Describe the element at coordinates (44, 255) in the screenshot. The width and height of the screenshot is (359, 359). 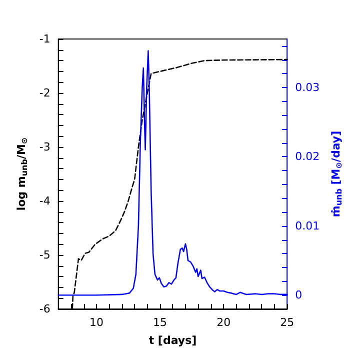
I see `y-tick-label: -5` at that location.